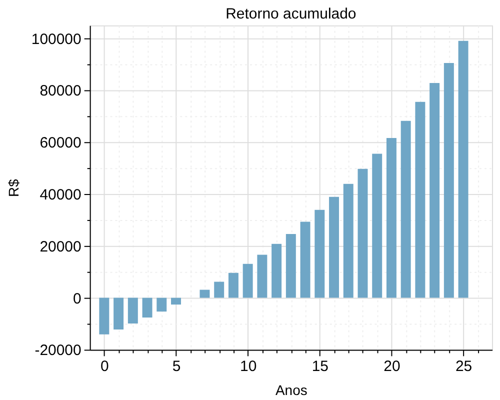 This screenshot has width=500, height=400. What do you see at coordinates (320, 367) in the screenshot?
I see `x-tick-label: 15` at bounding box center [320, 367].